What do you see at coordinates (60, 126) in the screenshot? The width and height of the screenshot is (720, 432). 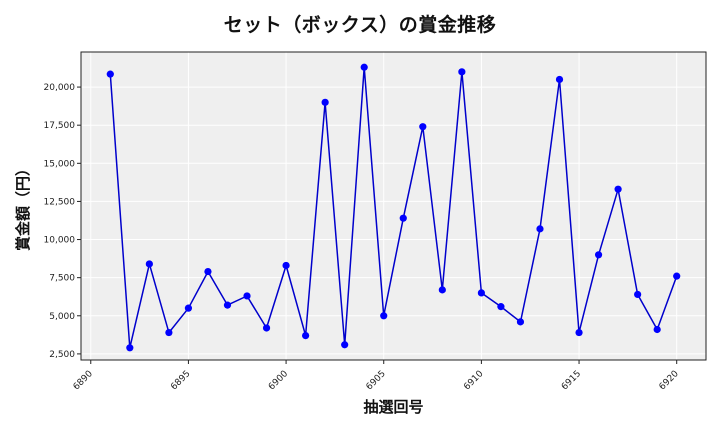 I see `y-tick-label: 17,500` at bounding box center [60, 126].